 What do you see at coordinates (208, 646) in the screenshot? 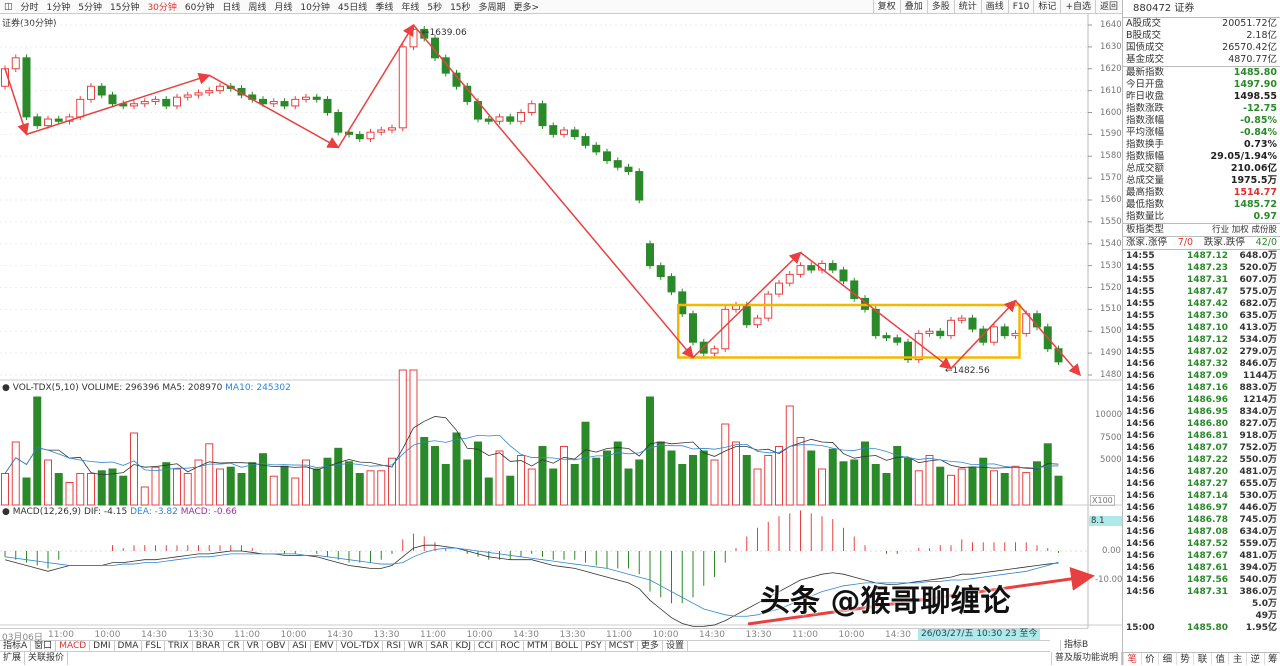
I see `indicator-tab: BRAR` at bounding box center [208, 646].